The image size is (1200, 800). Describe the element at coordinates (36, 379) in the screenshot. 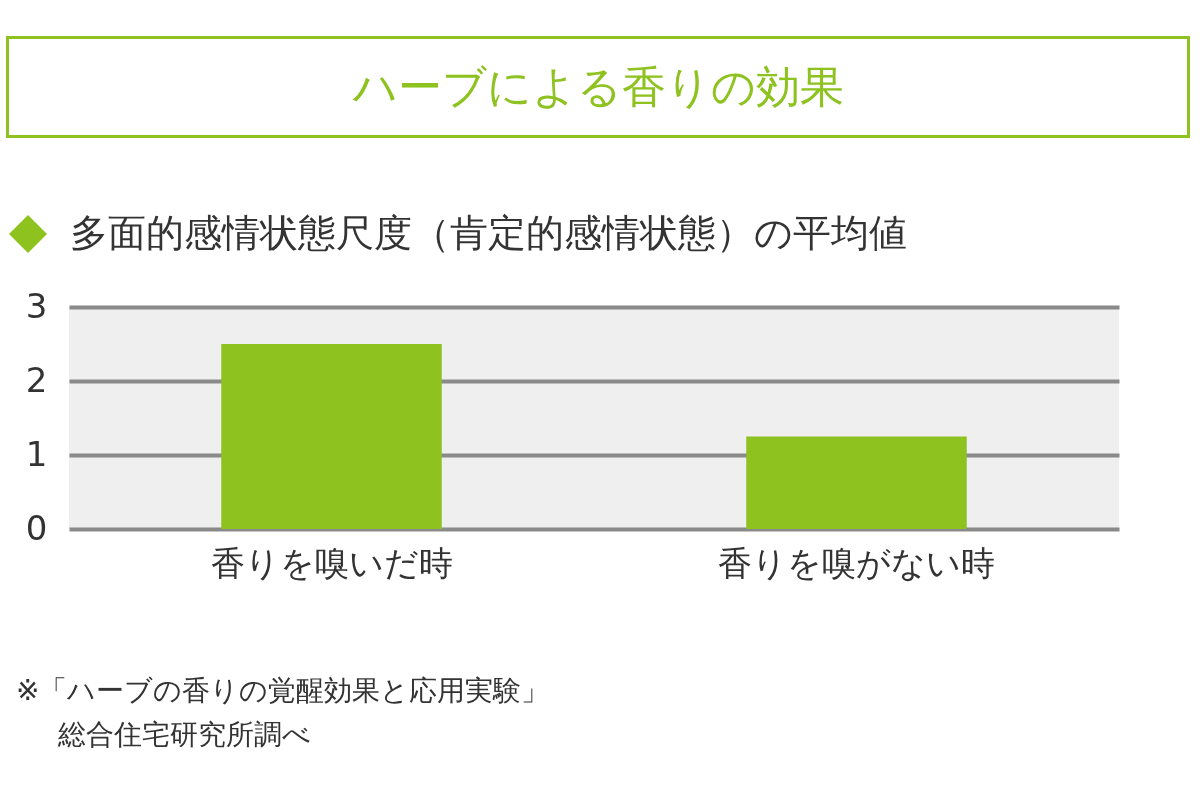

I see `y-tick-label: 2` at that location.